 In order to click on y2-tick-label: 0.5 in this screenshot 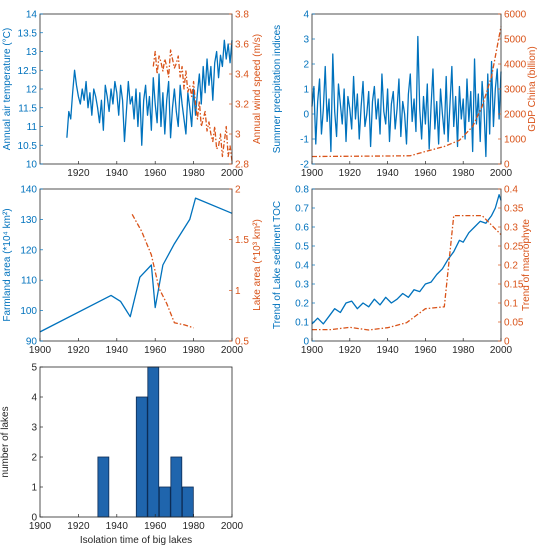, I will do `click(242, 342)`.